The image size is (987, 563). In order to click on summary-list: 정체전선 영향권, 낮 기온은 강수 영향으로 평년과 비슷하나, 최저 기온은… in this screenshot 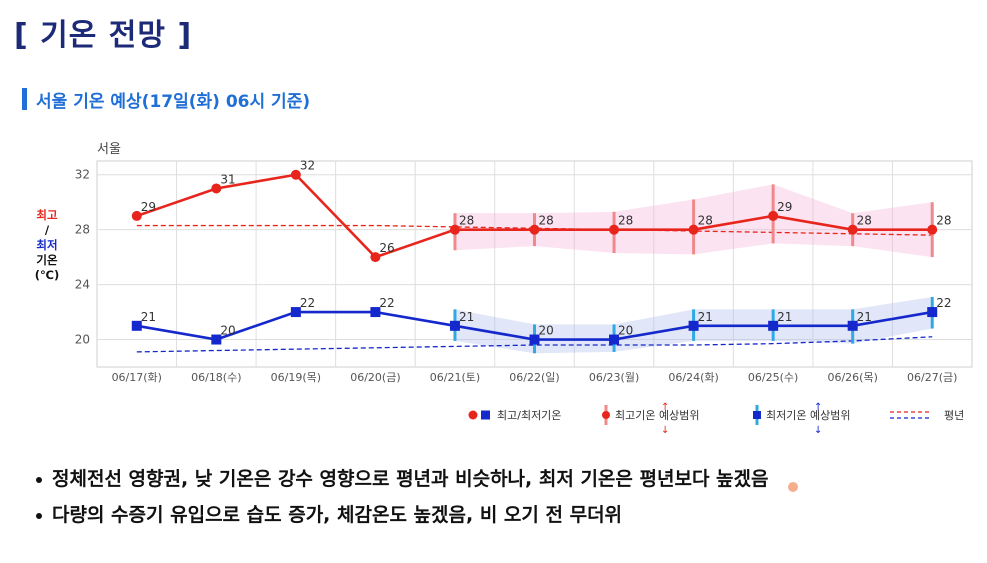, I will do `click(402, 502)`.